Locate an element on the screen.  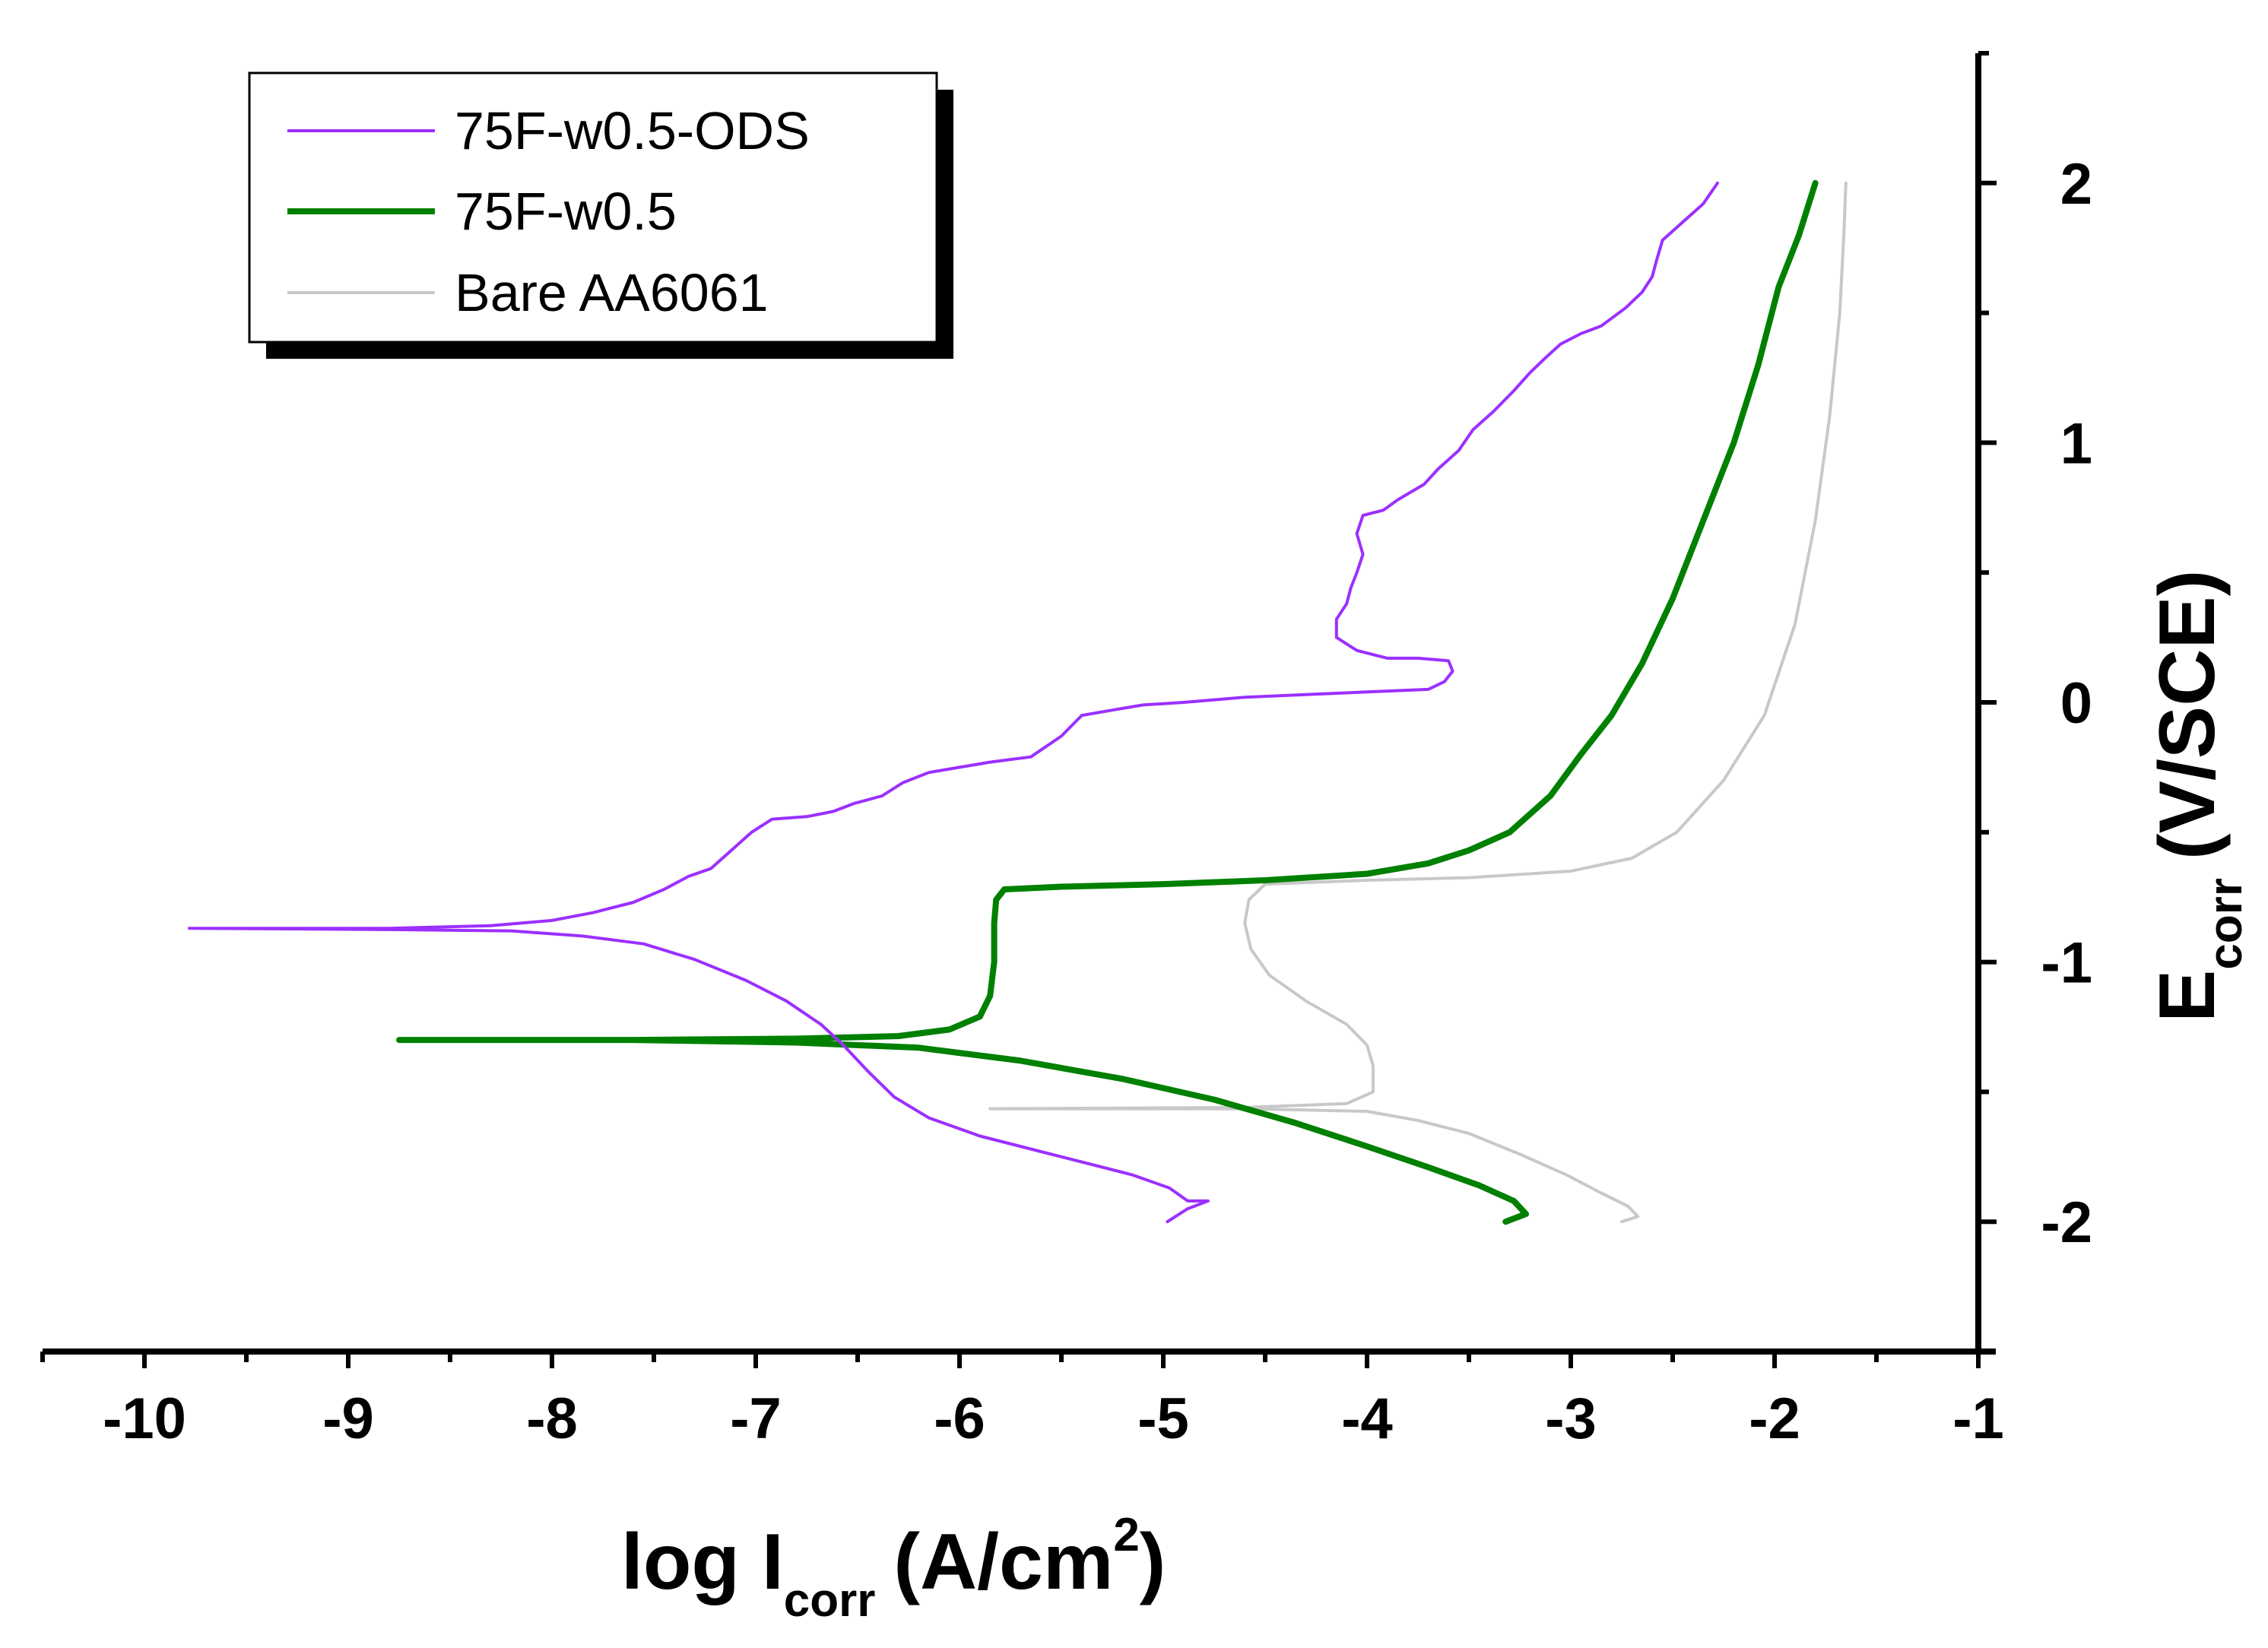
x-axis-title-main: log I is located at coordinates (702, 1562).